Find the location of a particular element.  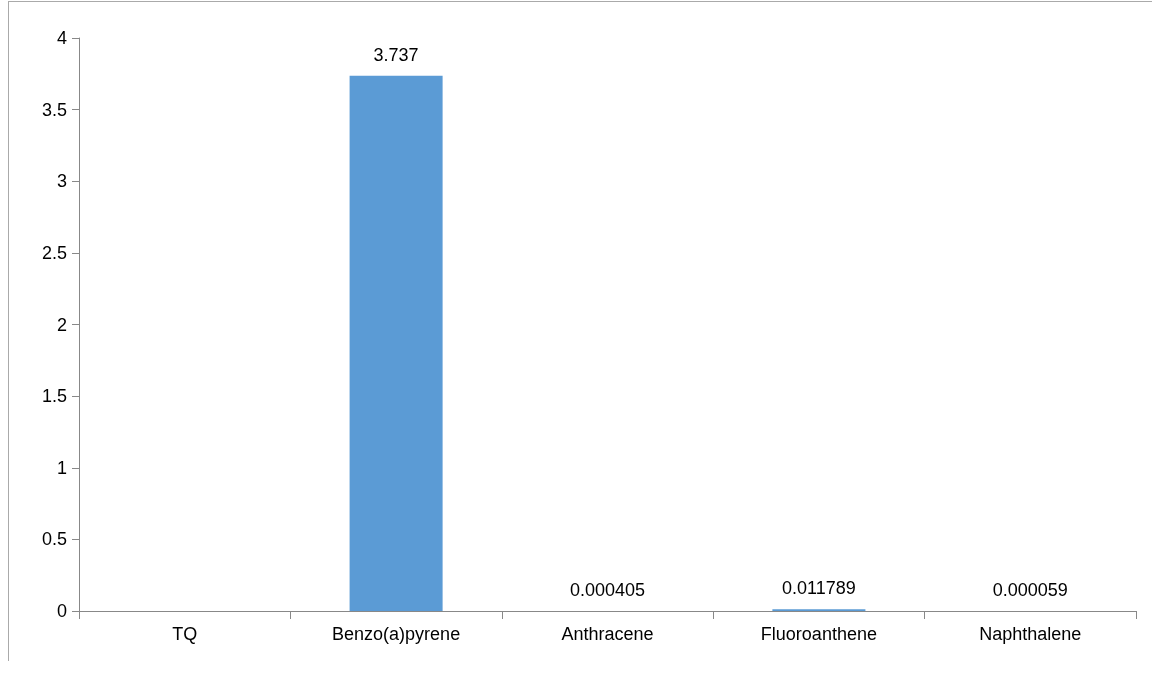

y-tick-label: 2.5 is located at coordinates (54, 252).